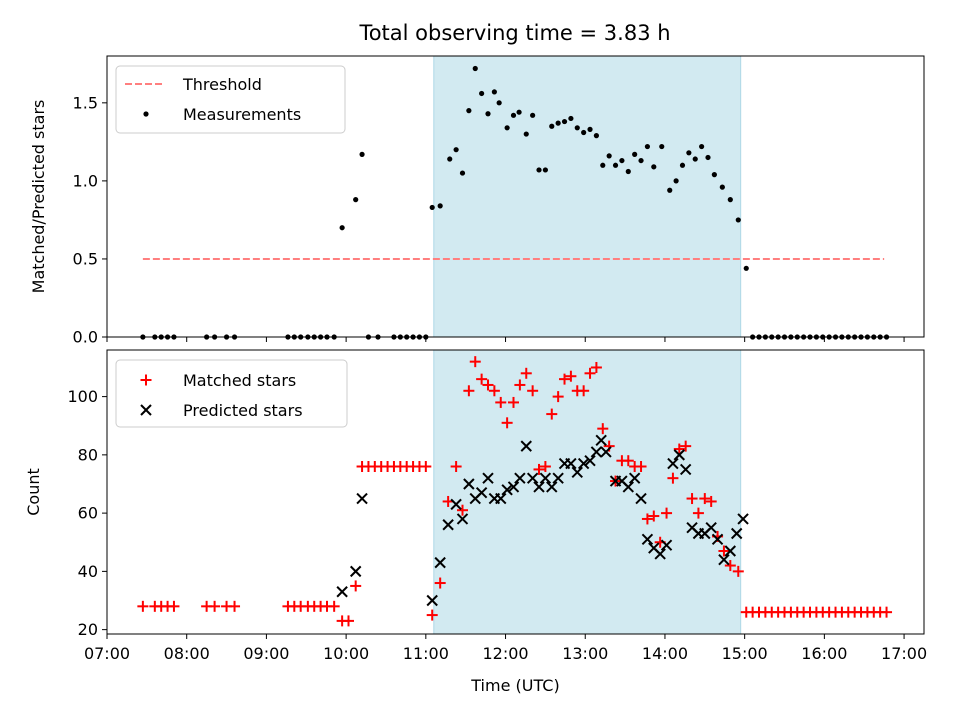  Describe the element at coordinates (242, 114) in the screenshot. I see `legend-measurements-label: Measurements` at that location.